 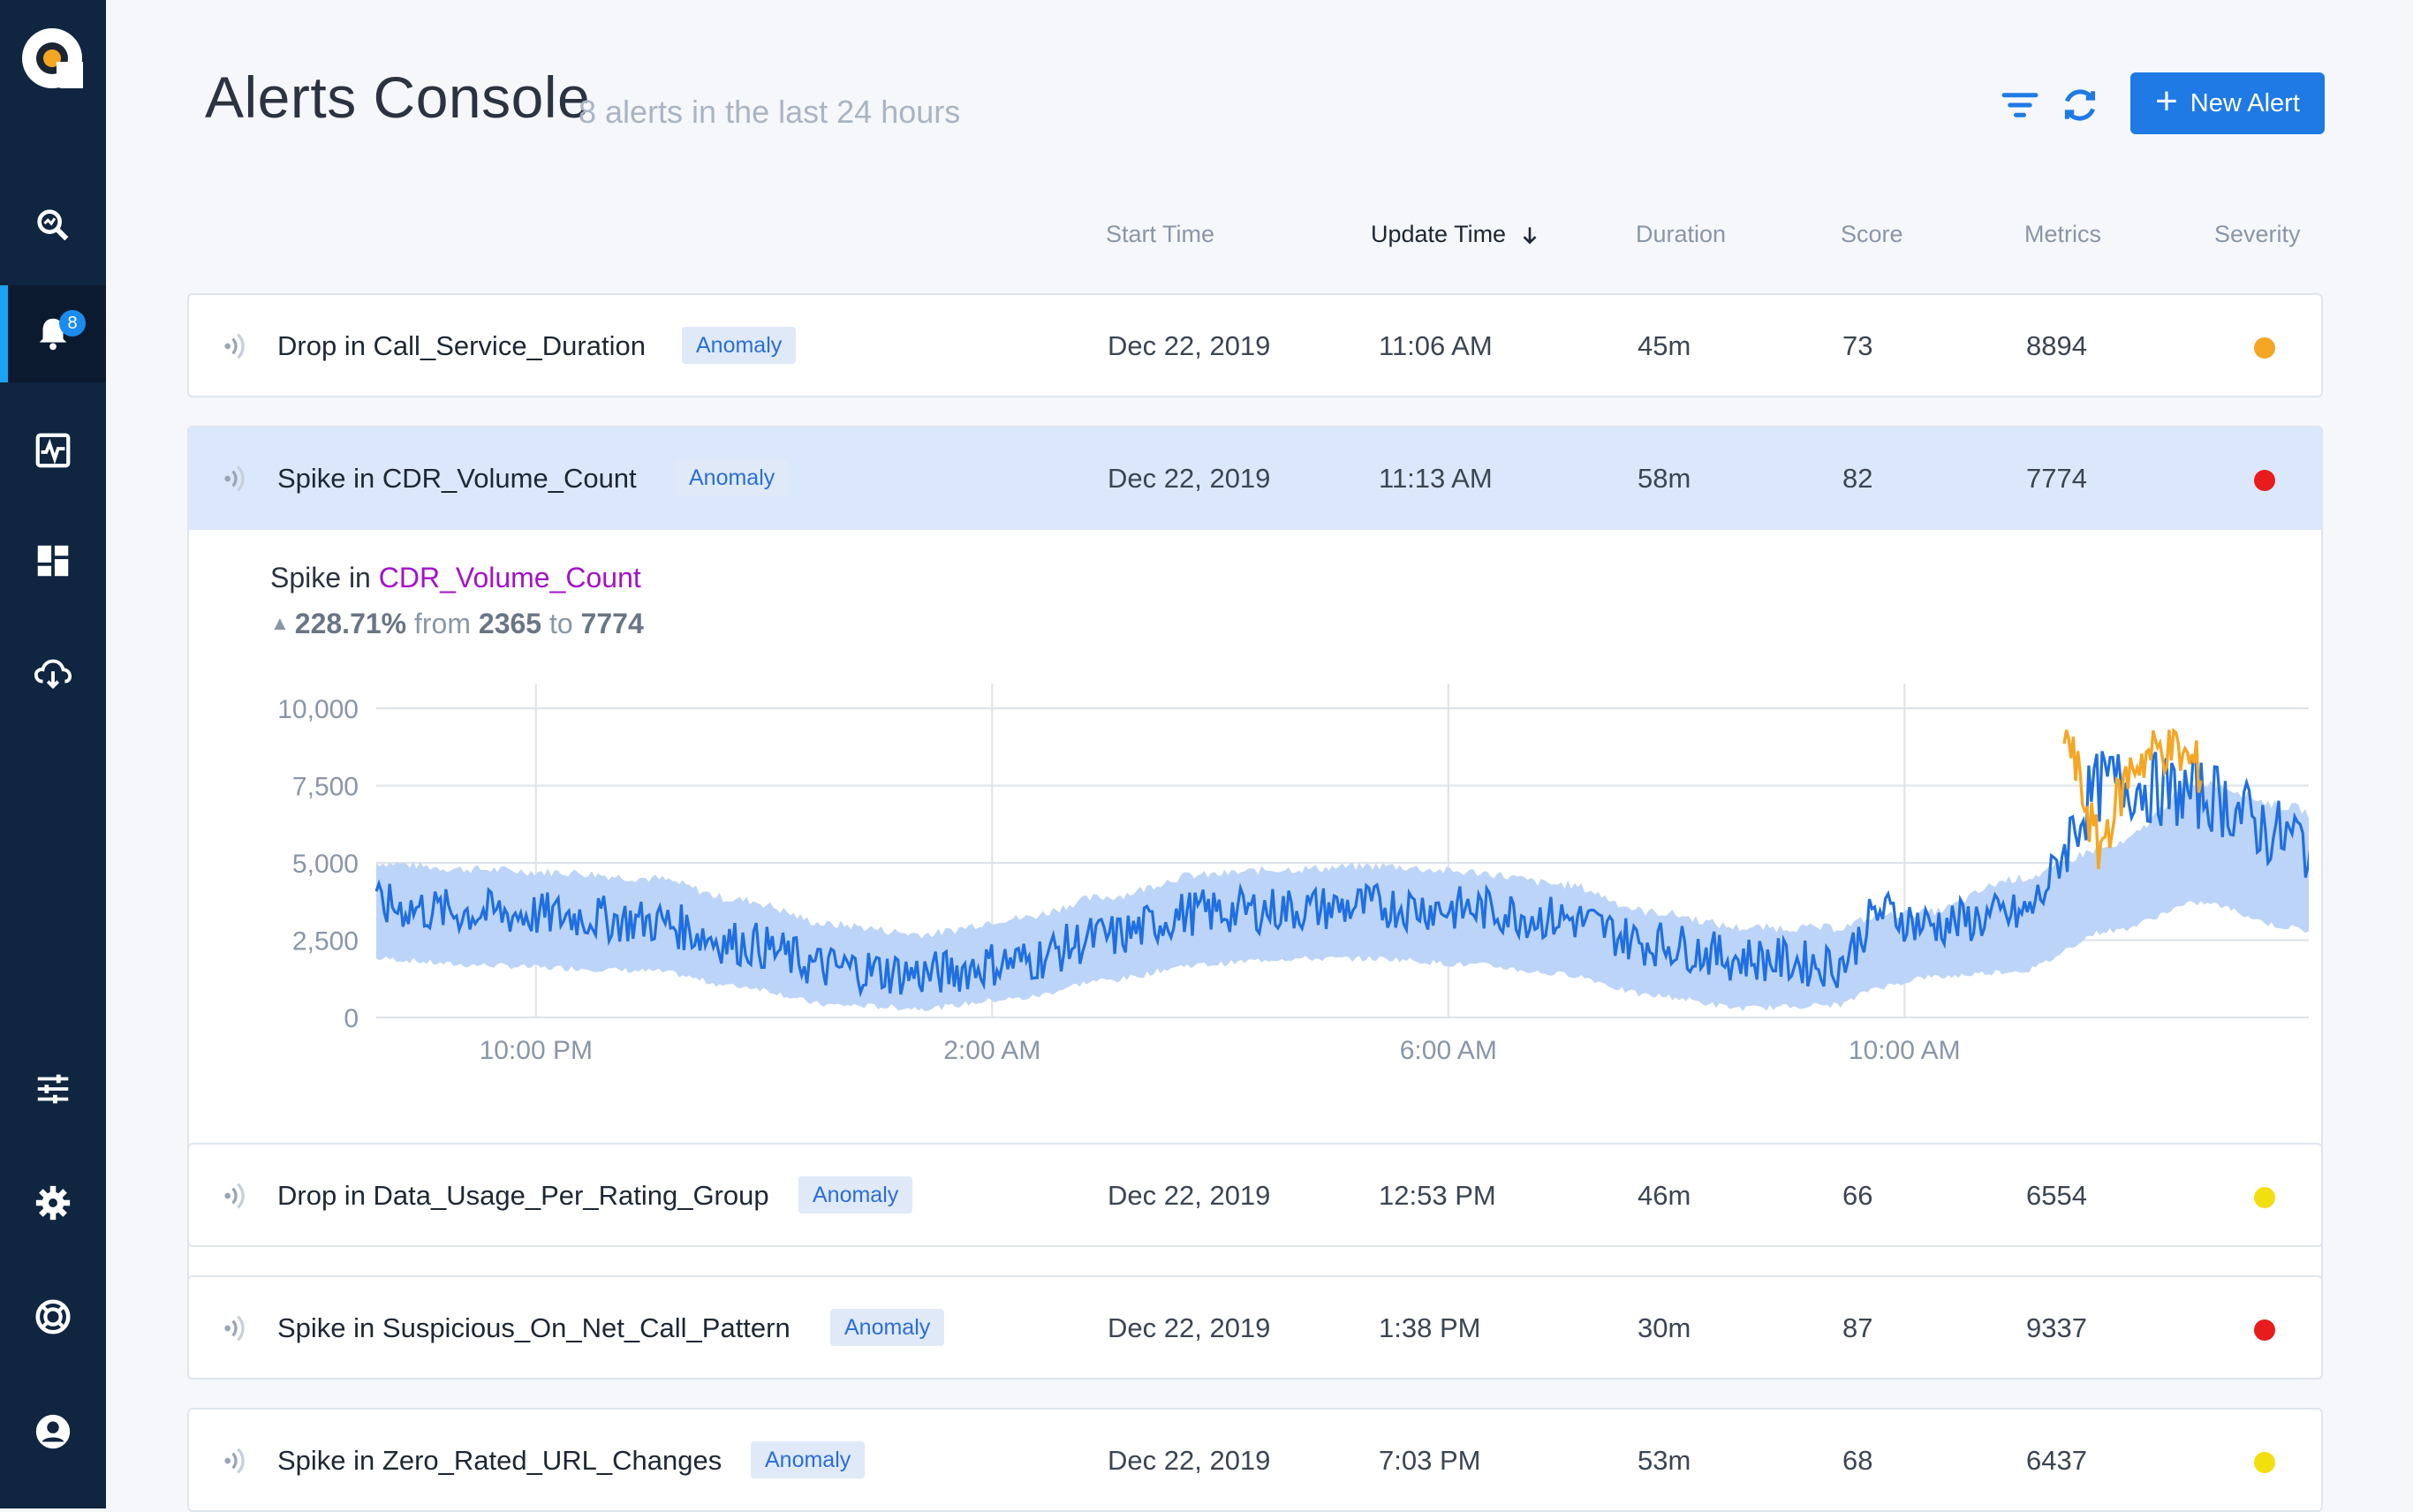 I want to click on user-icon, so click(x=53, y=1432).